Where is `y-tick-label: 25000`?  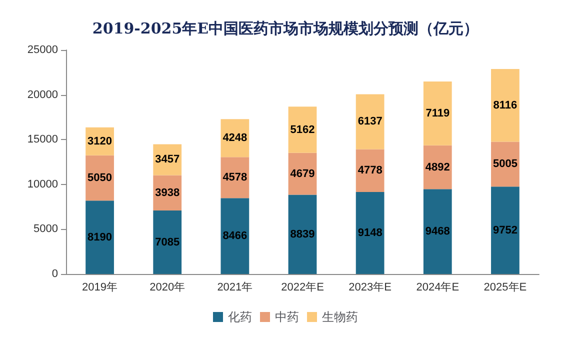
y-tick-label: 25000 is located at coordinates (42, 50).